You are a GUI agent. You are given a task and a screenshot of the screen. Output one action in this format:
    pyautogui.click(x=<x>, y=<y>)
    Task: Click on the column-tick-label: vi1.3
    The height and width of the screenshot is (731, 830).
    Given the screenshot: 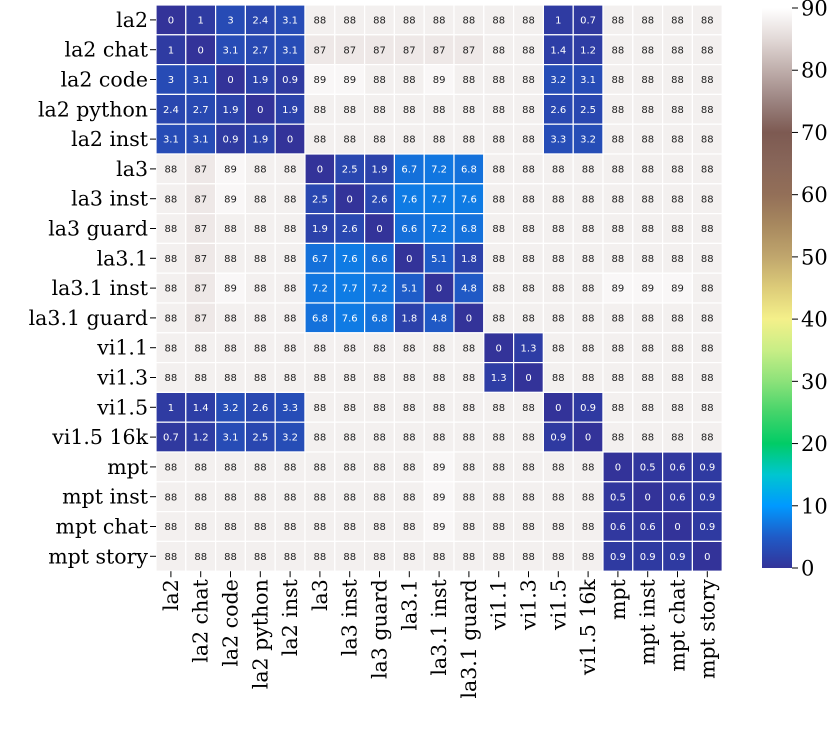 What is the action you would take?
    pyautogui.click(x=529, y=605)
    